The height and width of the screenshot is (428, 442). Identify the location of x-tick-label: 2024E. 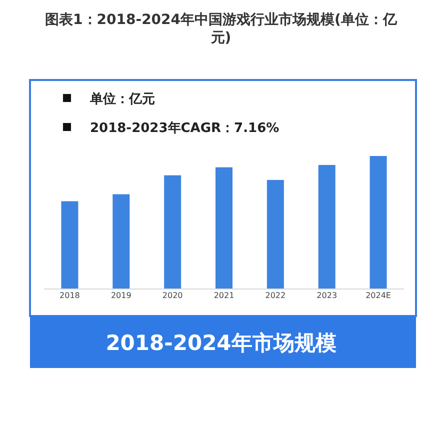
(378, 295).